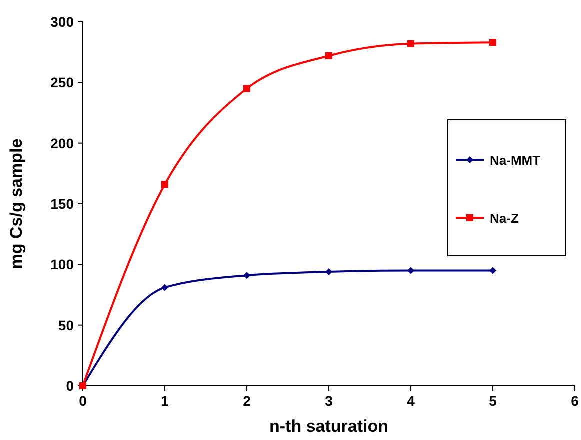  What do you see at coordinates (70, 386) in the screenshot?
I see `y-tick-label: 0` at bounding box center [70, 386].